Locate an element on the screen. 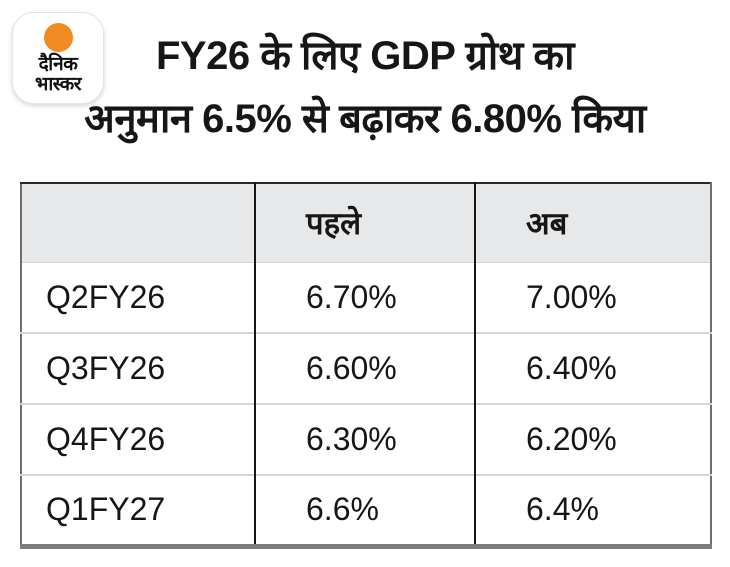  table-row: Q3FY26 6.60% 6.40% is located at coordinates (366, 368).